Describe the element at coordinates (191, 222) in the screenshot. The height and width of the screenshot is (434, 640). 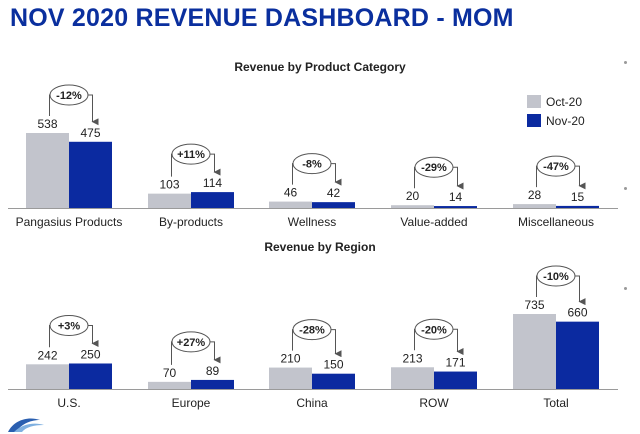
I see `category-label: By-products` at that location.